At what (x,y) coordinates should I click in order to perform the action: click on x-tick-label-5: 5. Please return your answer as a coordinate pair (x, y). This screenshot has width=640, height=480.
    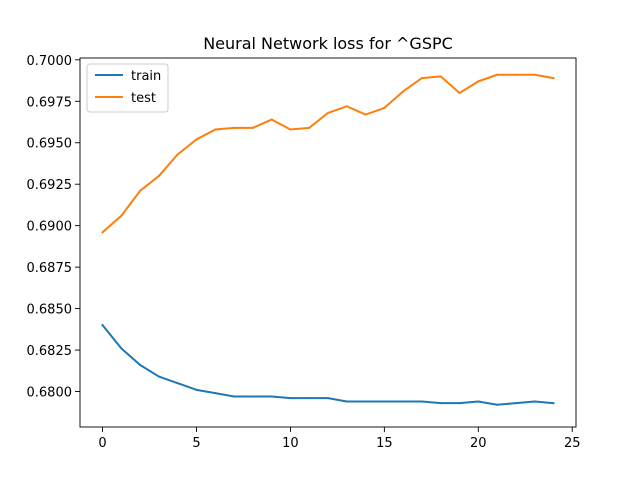
    Looking at the image, I should click on (196, 443).